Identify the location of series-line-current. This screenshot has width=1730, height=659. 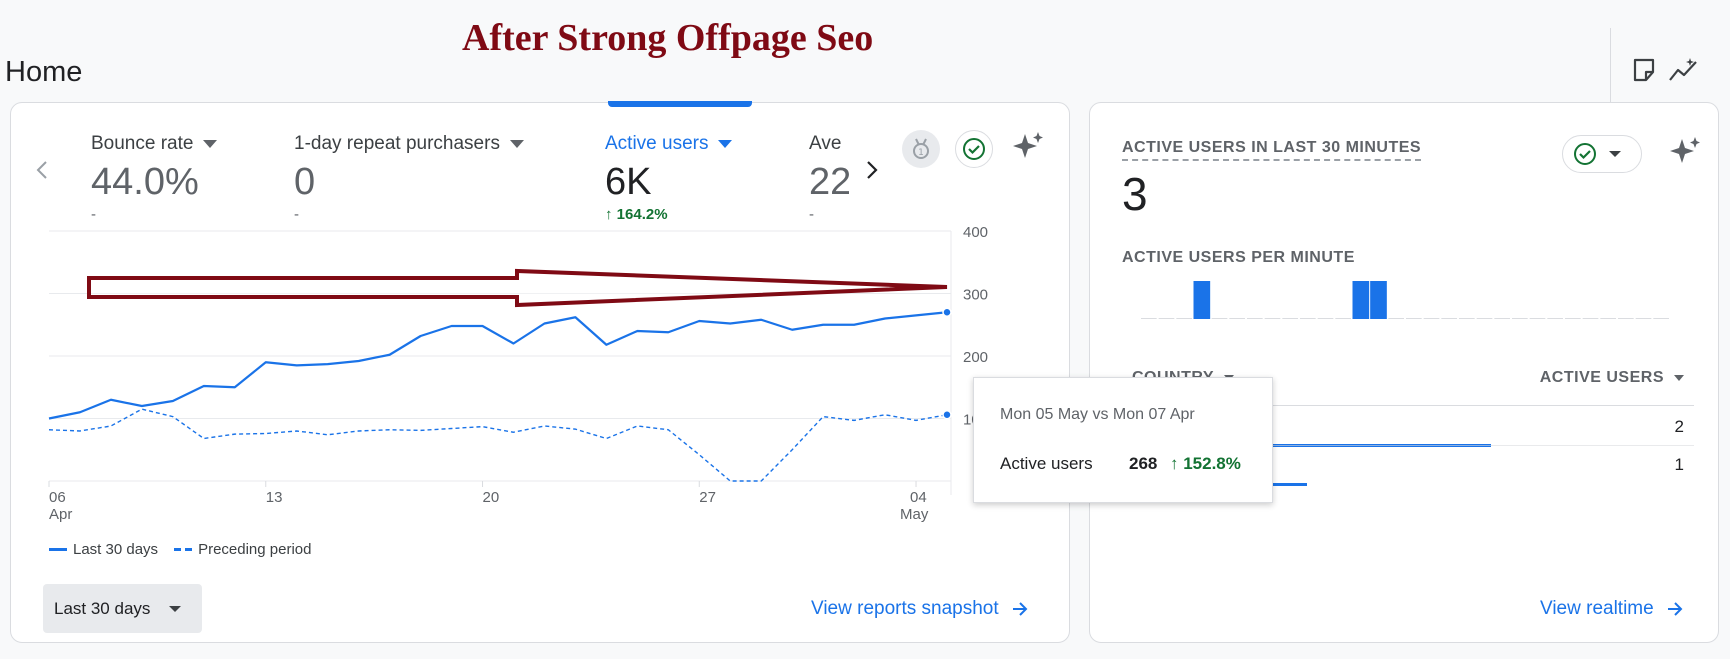
(498, 365).